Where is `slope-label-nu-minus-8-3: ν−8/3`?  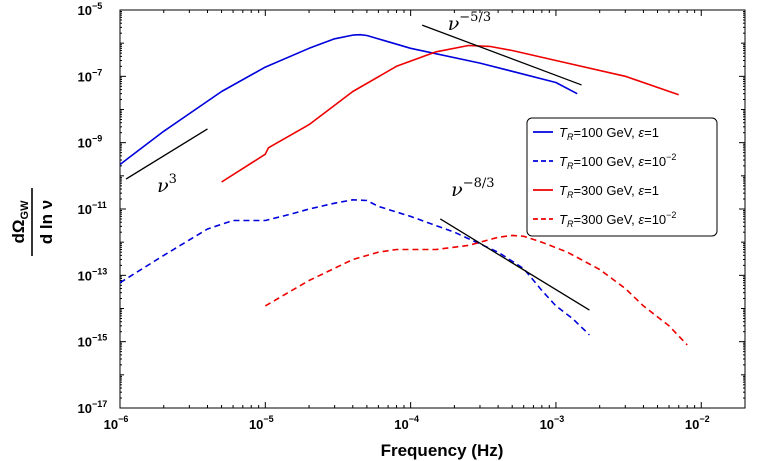 slope-label-nu-minus-8-3: ν−8/3 is located at coordinates (472, 188).